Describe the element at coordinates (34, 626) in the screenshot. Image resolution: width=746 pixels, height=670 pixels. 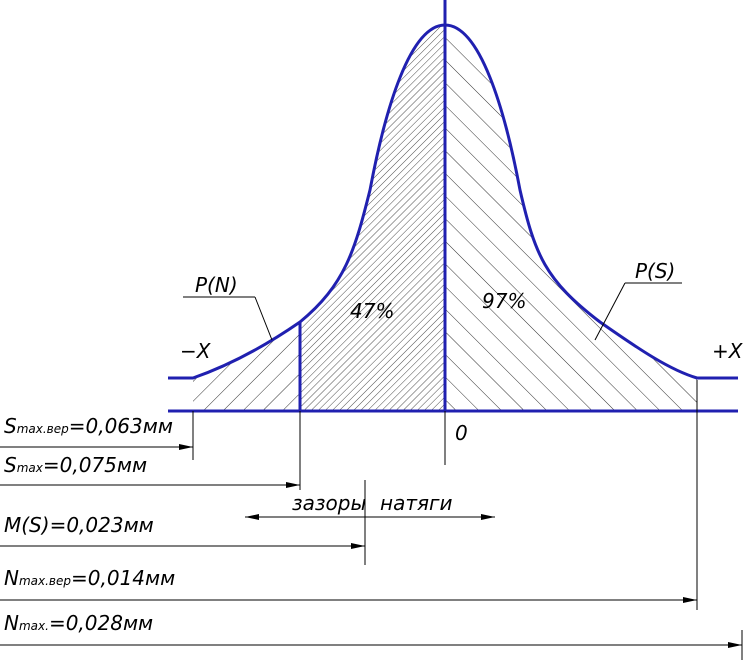
I see `dimension-subscript: max.` at that location.